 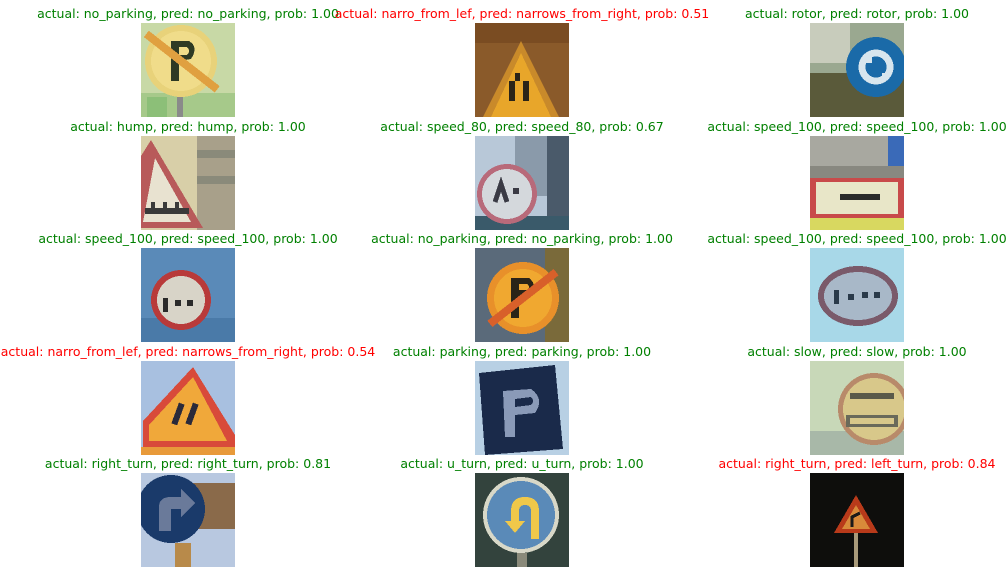 What do you see at coordinates (857, 70) in the screenshot?
I see `roundabout-sign-icon` at bounding box center [857, 70].